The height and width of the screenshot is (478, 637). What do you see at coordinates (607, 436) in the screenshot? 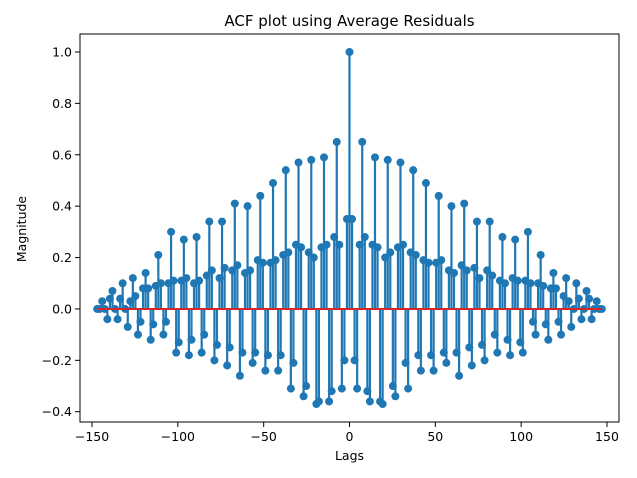
I see `x-tick-label: 150` at bounding box center [607, 436].